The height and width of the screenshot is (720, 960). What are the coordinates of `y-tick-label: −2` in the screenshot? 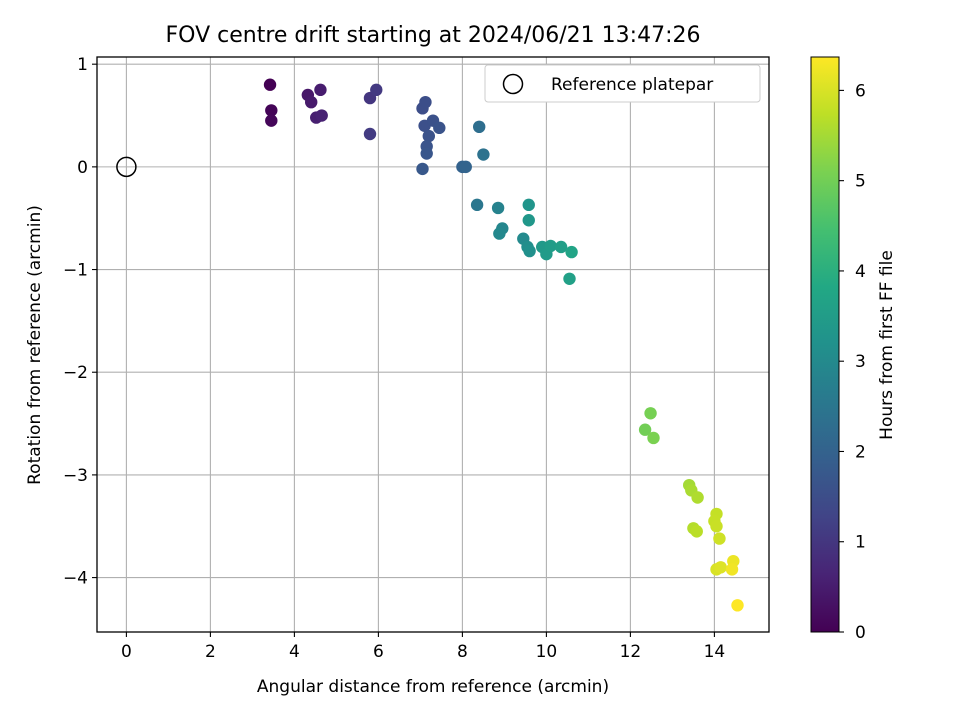 It's located at (75, 373).